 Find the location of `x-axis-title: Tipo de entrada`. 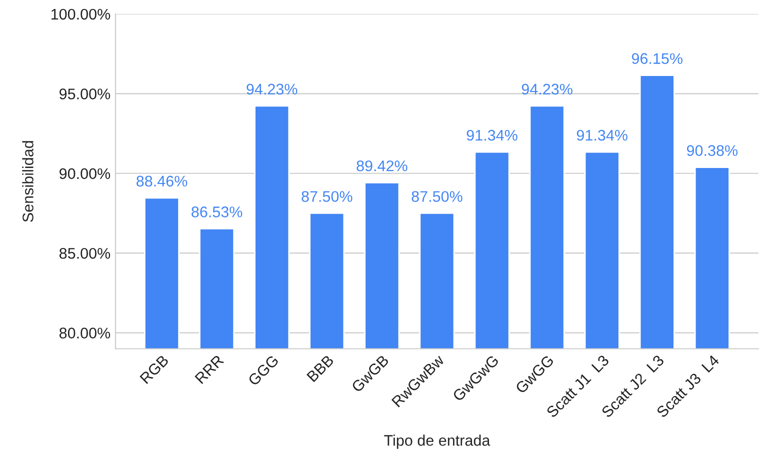

x-axis-title: Tipo de entrada is located at coordinates (437, 441).